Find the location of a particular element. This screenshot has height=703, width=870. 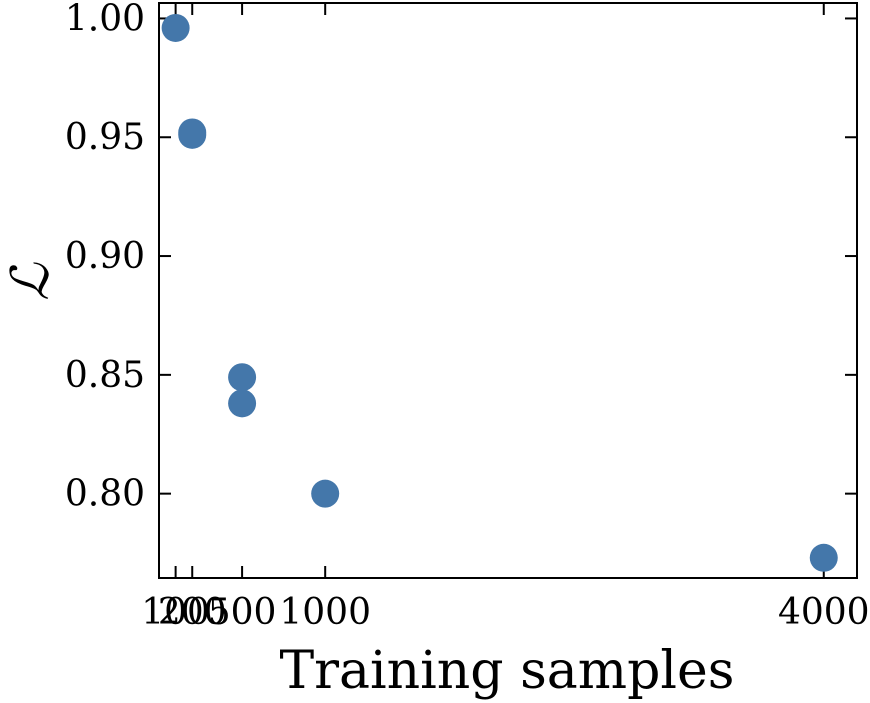

y-tick-label: 1.00 is located at coordinates (105, 19).